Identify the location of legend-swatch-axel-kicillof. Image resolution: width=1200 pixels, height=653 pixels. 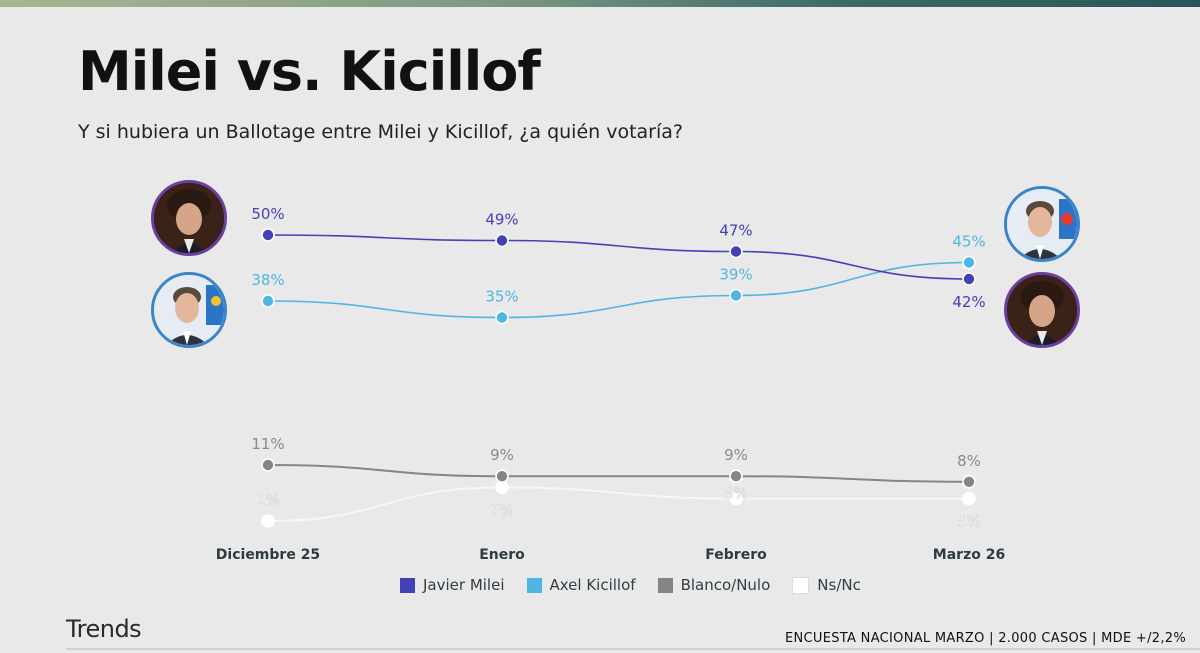
(534, 585).